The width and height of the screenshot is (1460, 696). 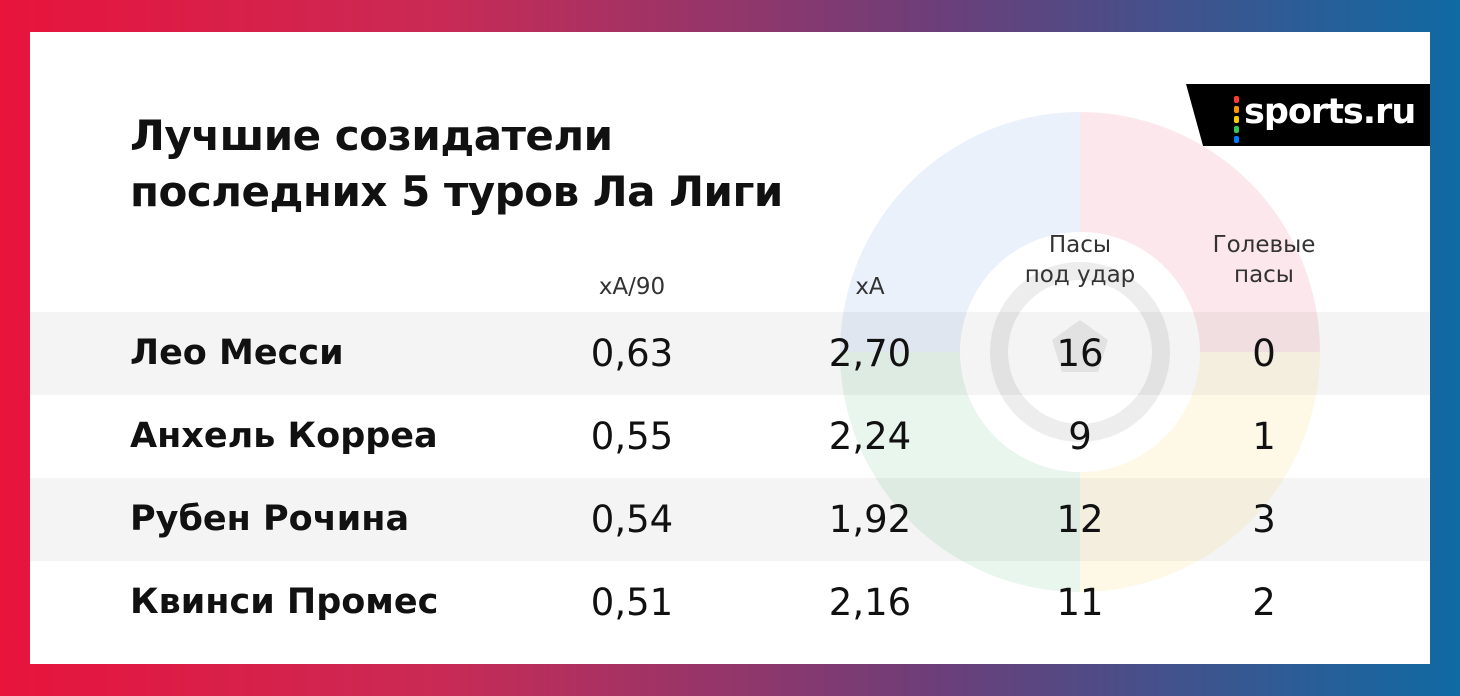 What do you see at coordinates (1080, 602) in the screenshot?
I see `key-passes-value: 11` at bounding box center [1080, 602].